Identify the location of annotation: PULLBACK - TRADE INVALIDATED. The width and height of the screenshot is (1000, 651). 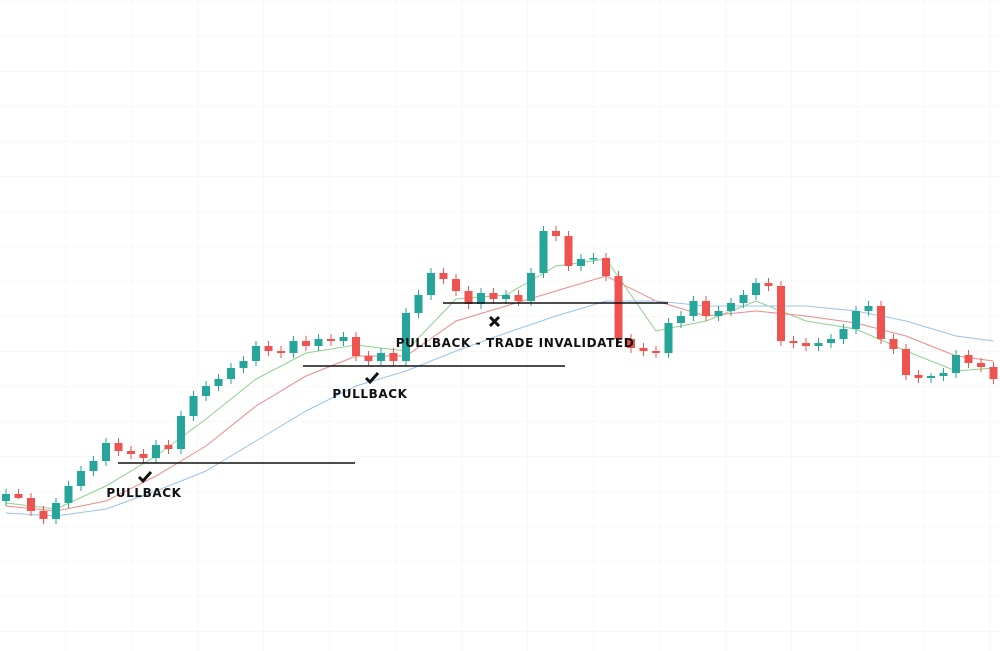
(515, 343).